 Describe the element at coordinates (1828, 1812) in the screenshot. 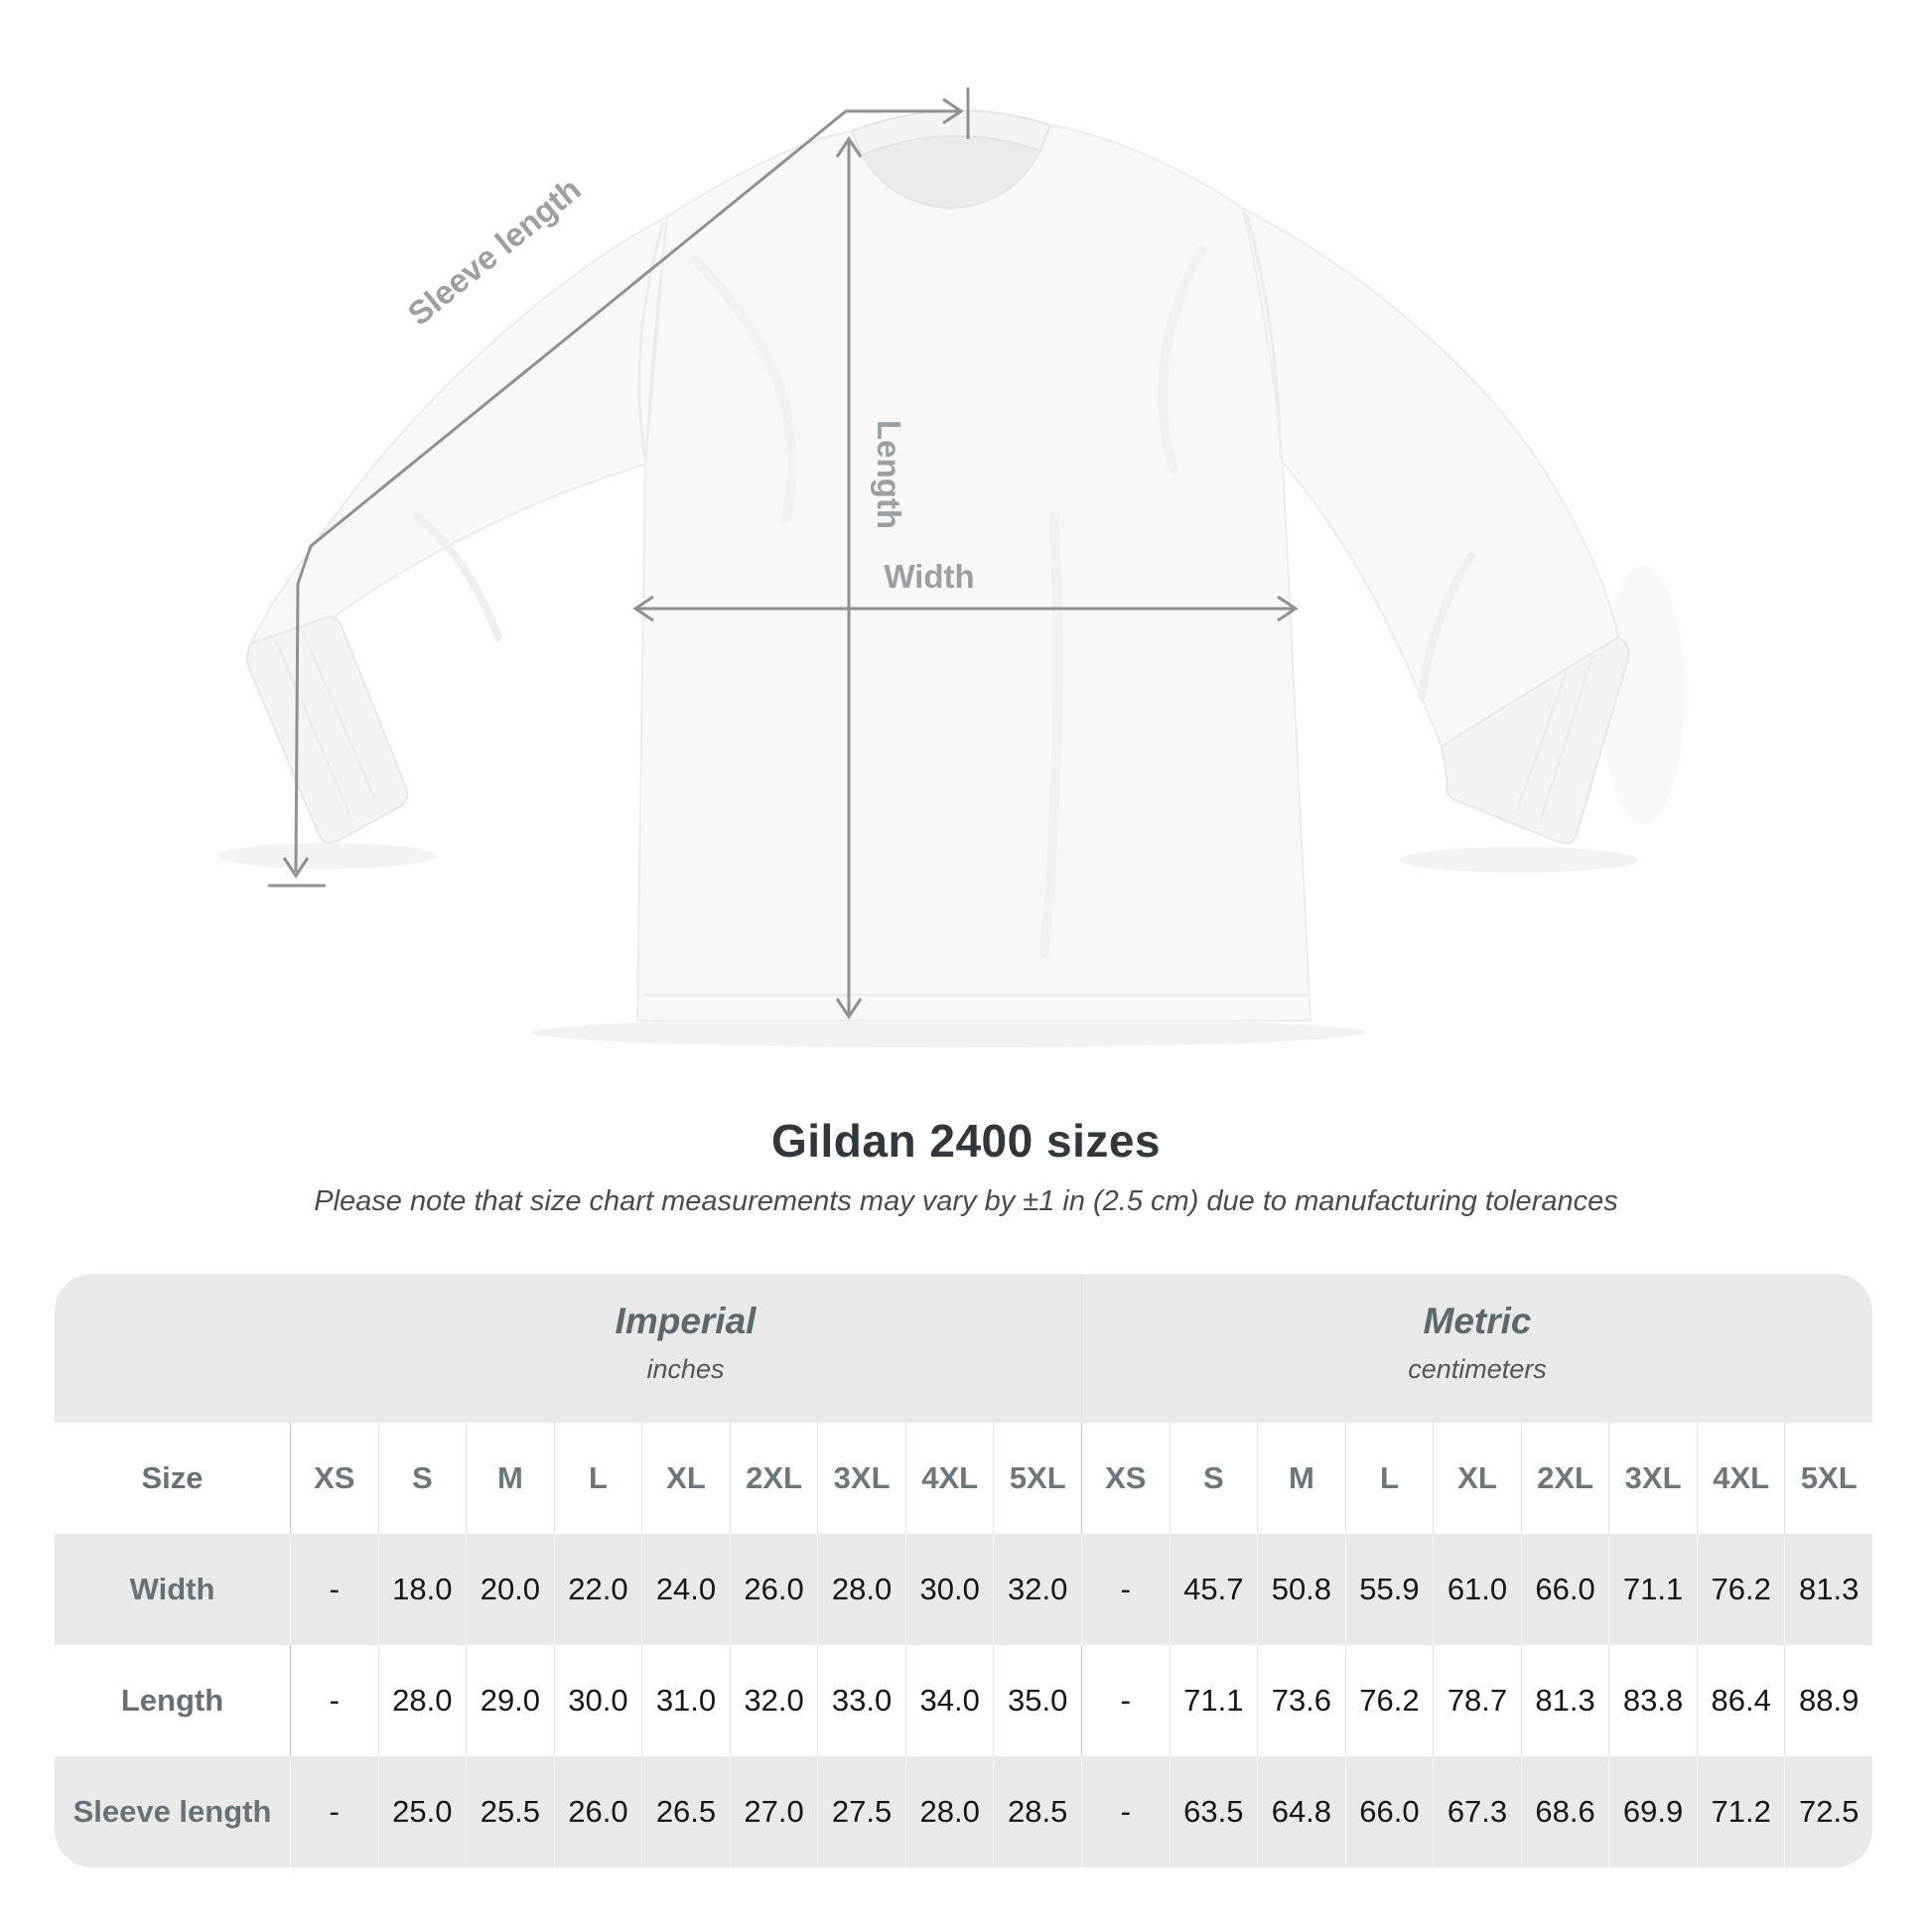

I see `measure-value-cell: 72.5` at that location.